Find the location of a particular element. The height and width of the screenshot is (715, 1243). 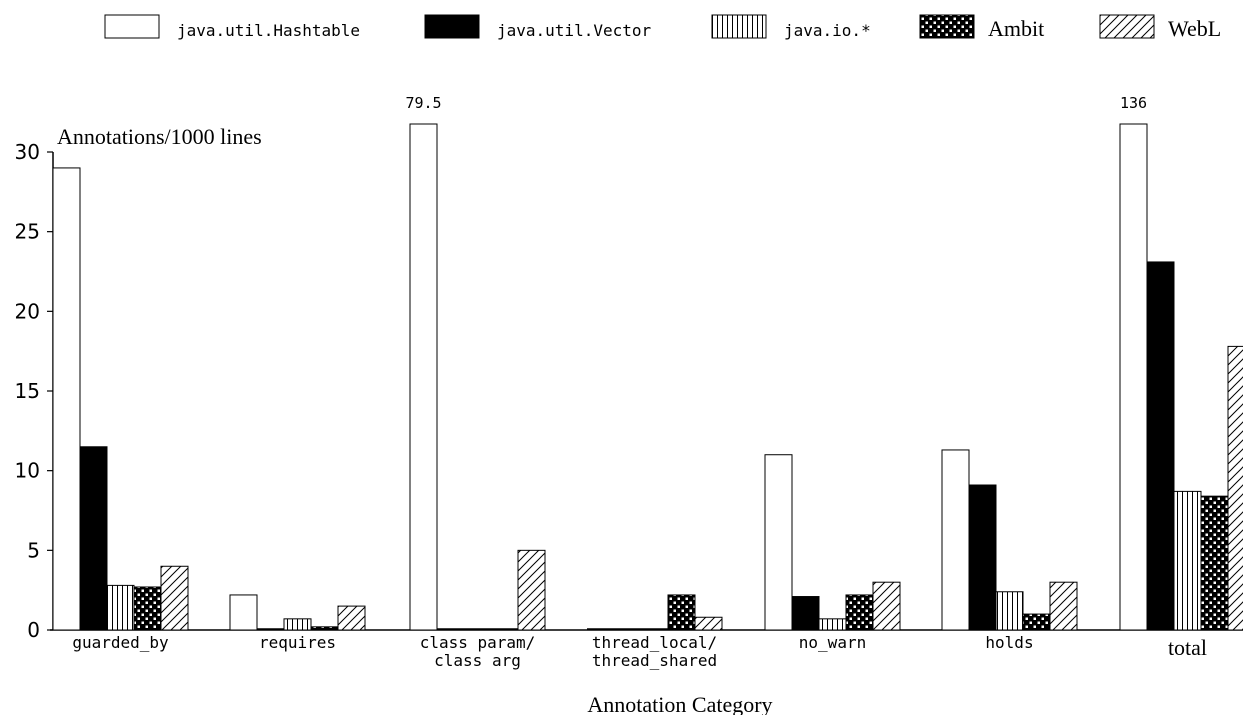

legend-label: java.util.Hashtable is located at coordinates (268, 30).